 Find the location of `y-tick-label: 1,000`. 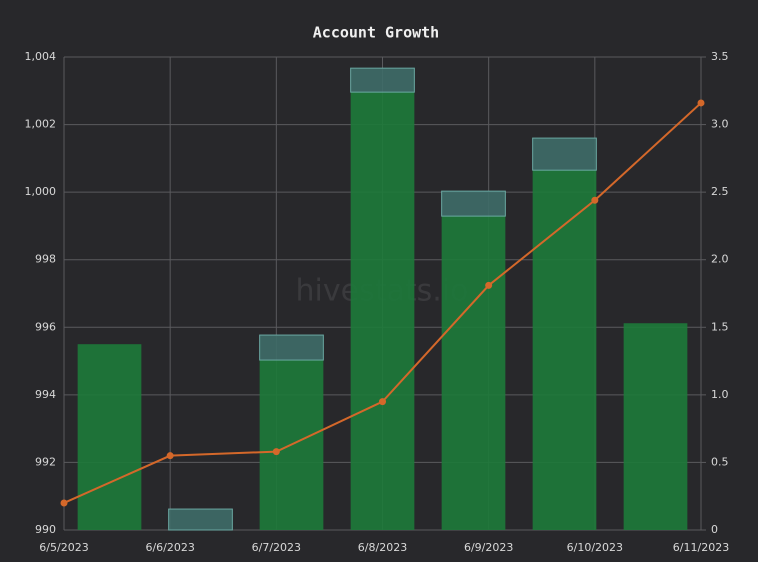

y-tick-label: 1,000 is located at coordinates (41, 191).